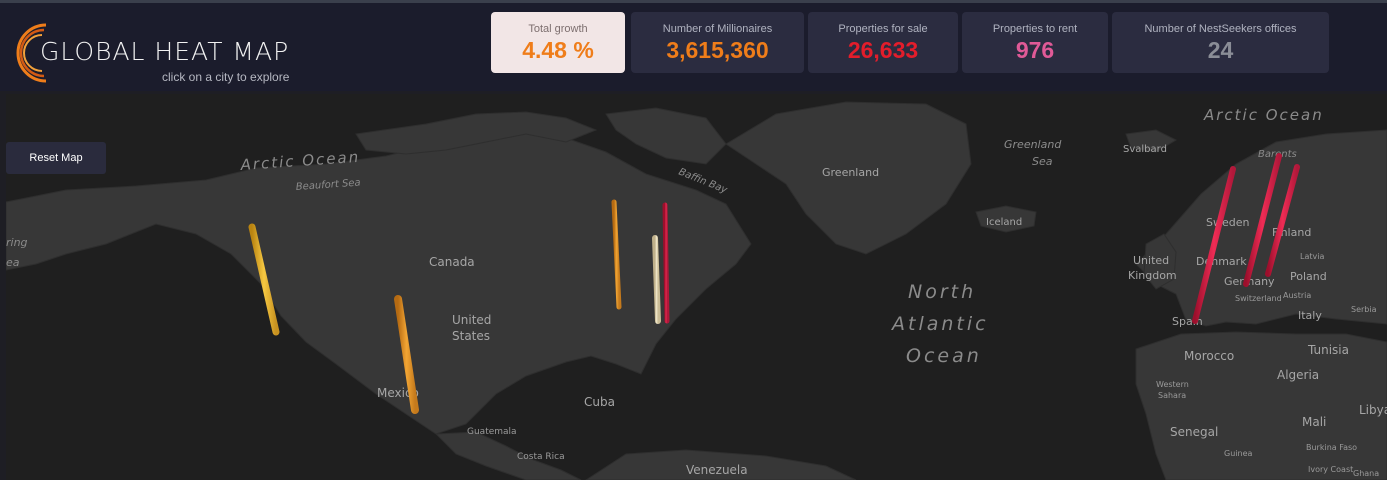  I want to click on label-switzerland: Switzerland, so click(1258, 298).